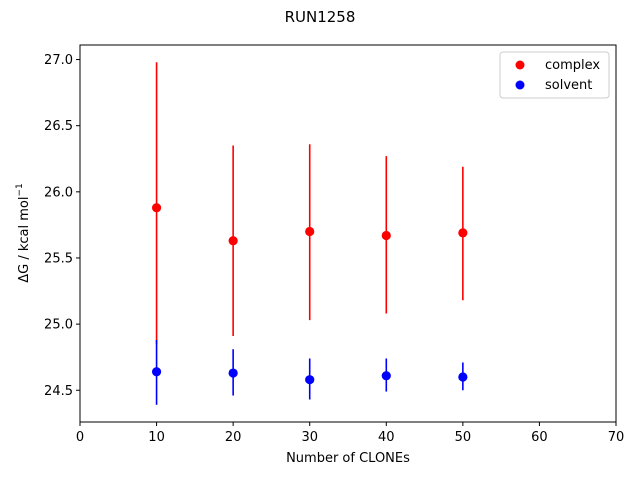 The image size is (640, 480). I want to click on legend-marker-solvent, so click(520, 85).